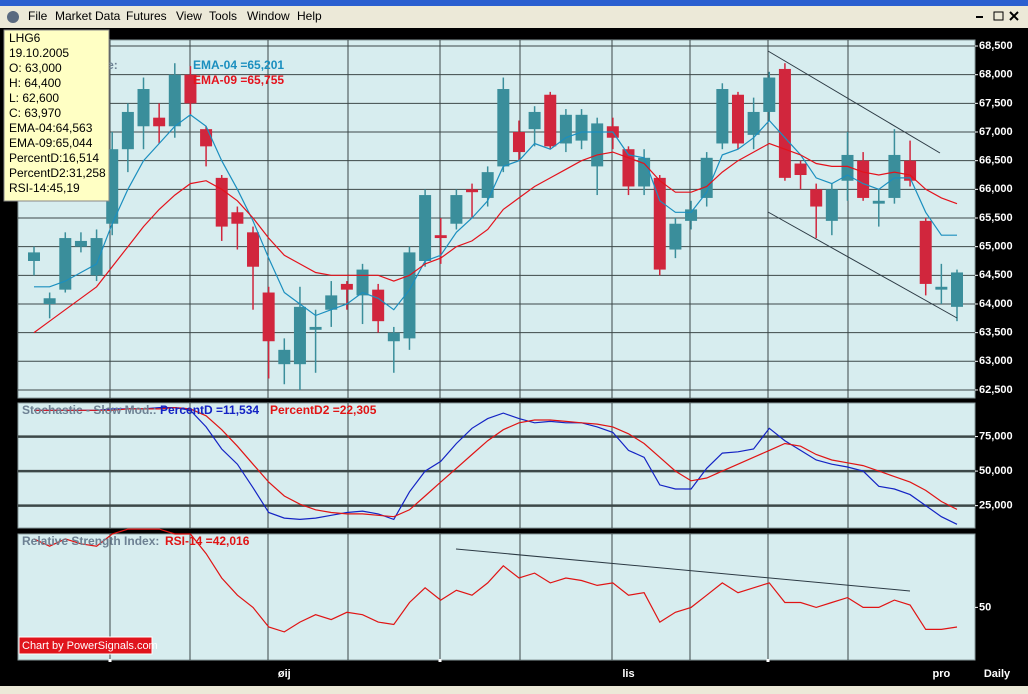 The image size is (1028, 694). I want to click on app-icon, so click(13, 17).